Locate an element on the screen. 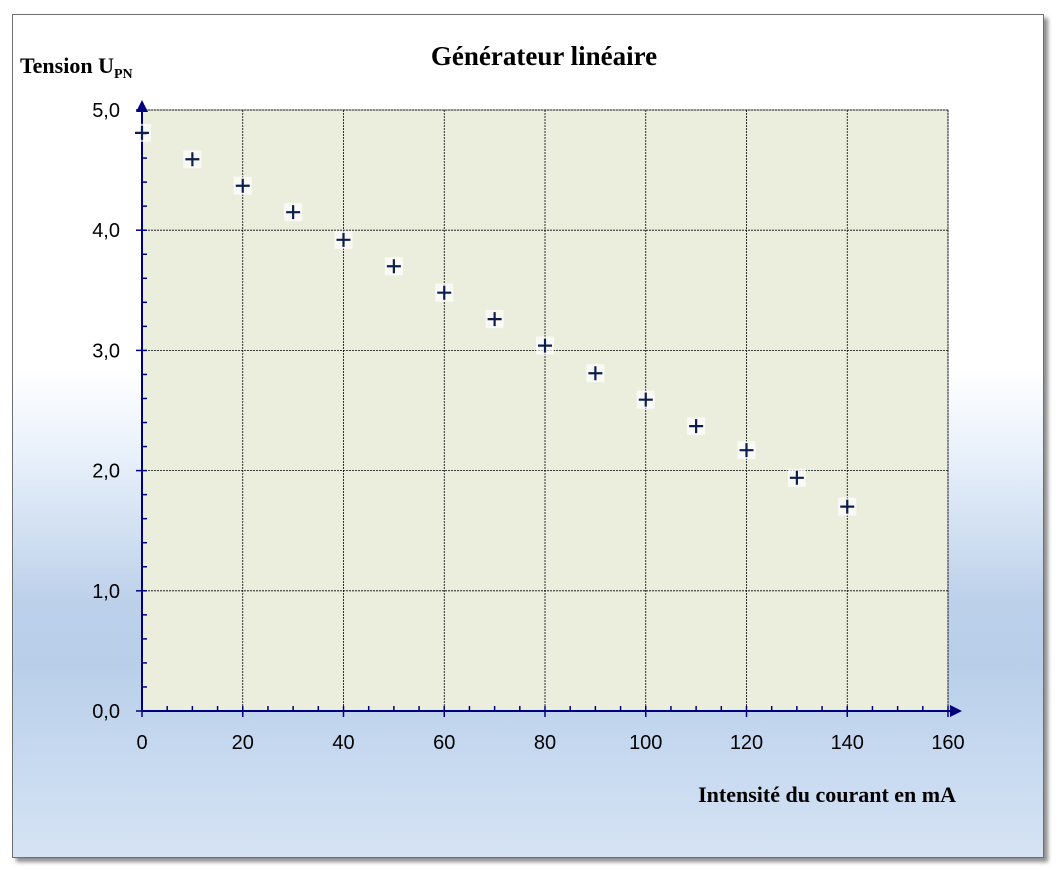 The height and width of the screenshot is (871, 1060). y-tick-label: 1,0 is located at coordinates (106, 592).